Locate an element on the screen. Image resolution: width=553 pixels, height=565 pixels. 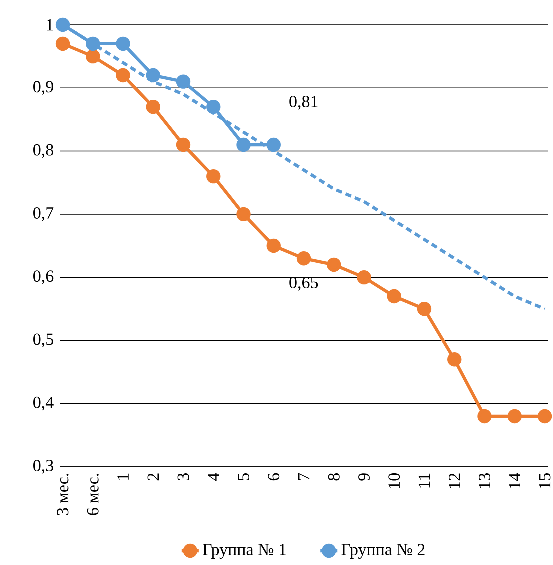
x-tick-label: 13 is located at coordinates (484, 481).